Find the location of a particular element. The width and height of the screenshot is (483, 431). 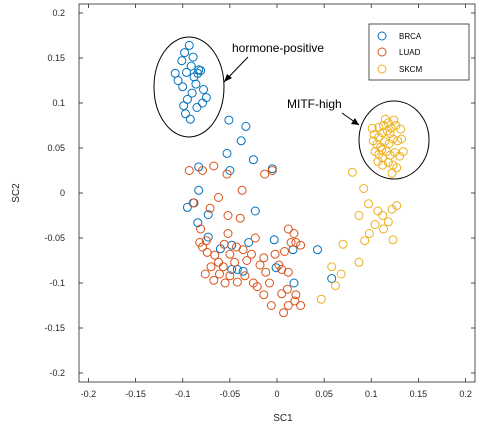

series-luad is located at coordinates (245, 239).